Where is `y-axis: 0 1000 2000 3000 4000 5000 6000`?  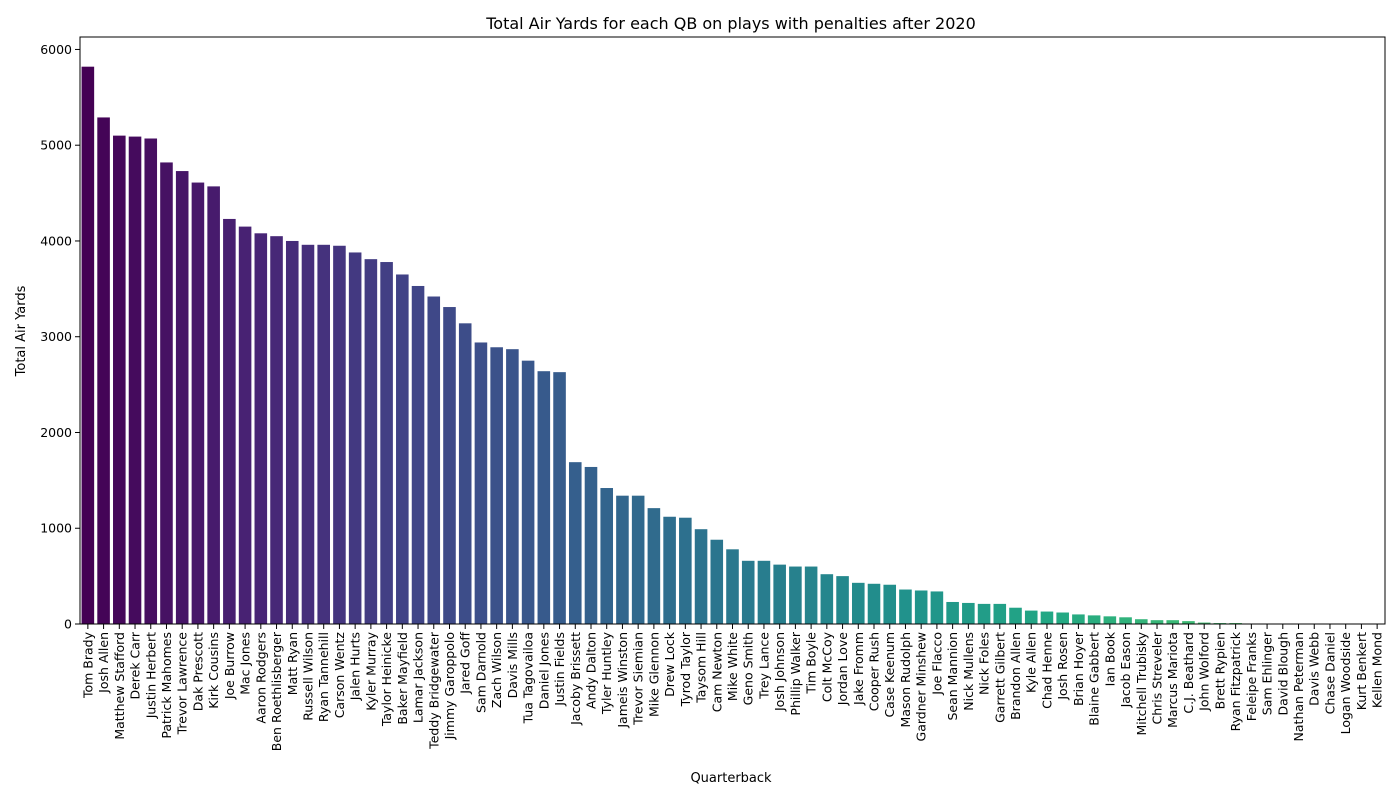
y-axis: 0 1000 2000 3000 4000 5000 6000 is located at coordinates (60, 337).